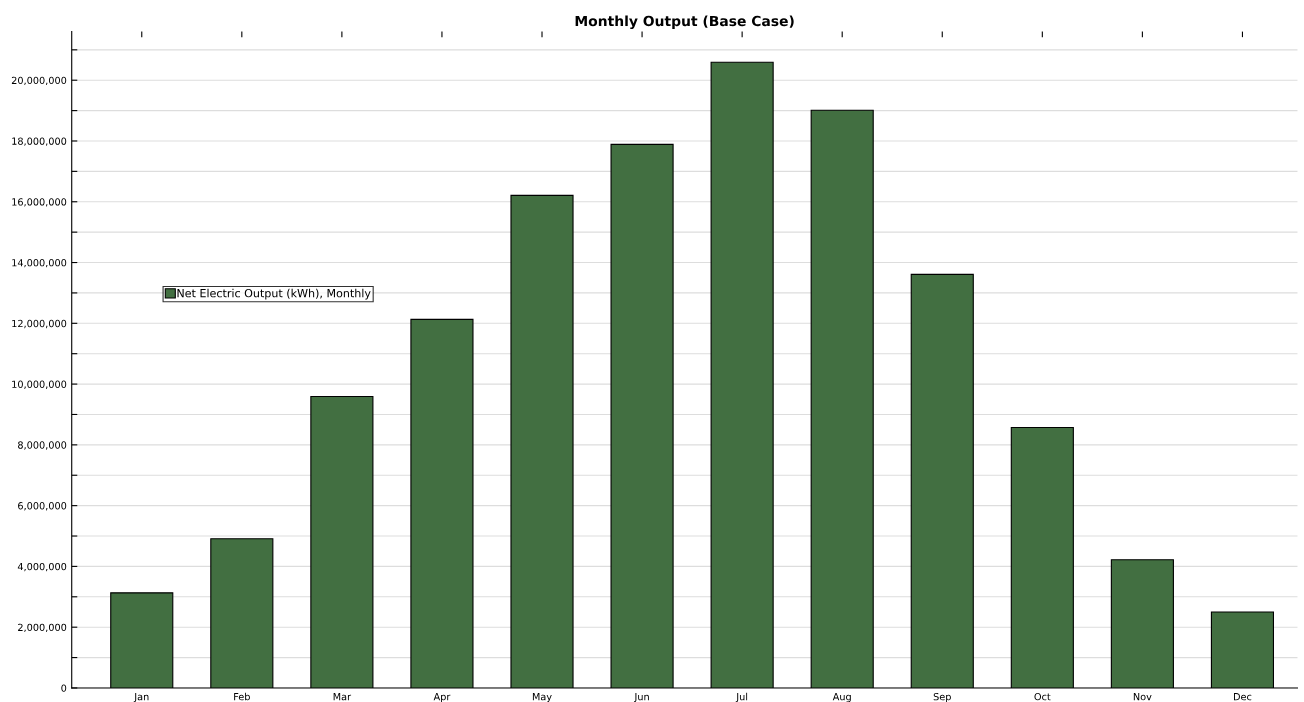  Describe the element at coordinates (141, 697) in the screenshot. I see `x-tick-label: Jan` at that location.